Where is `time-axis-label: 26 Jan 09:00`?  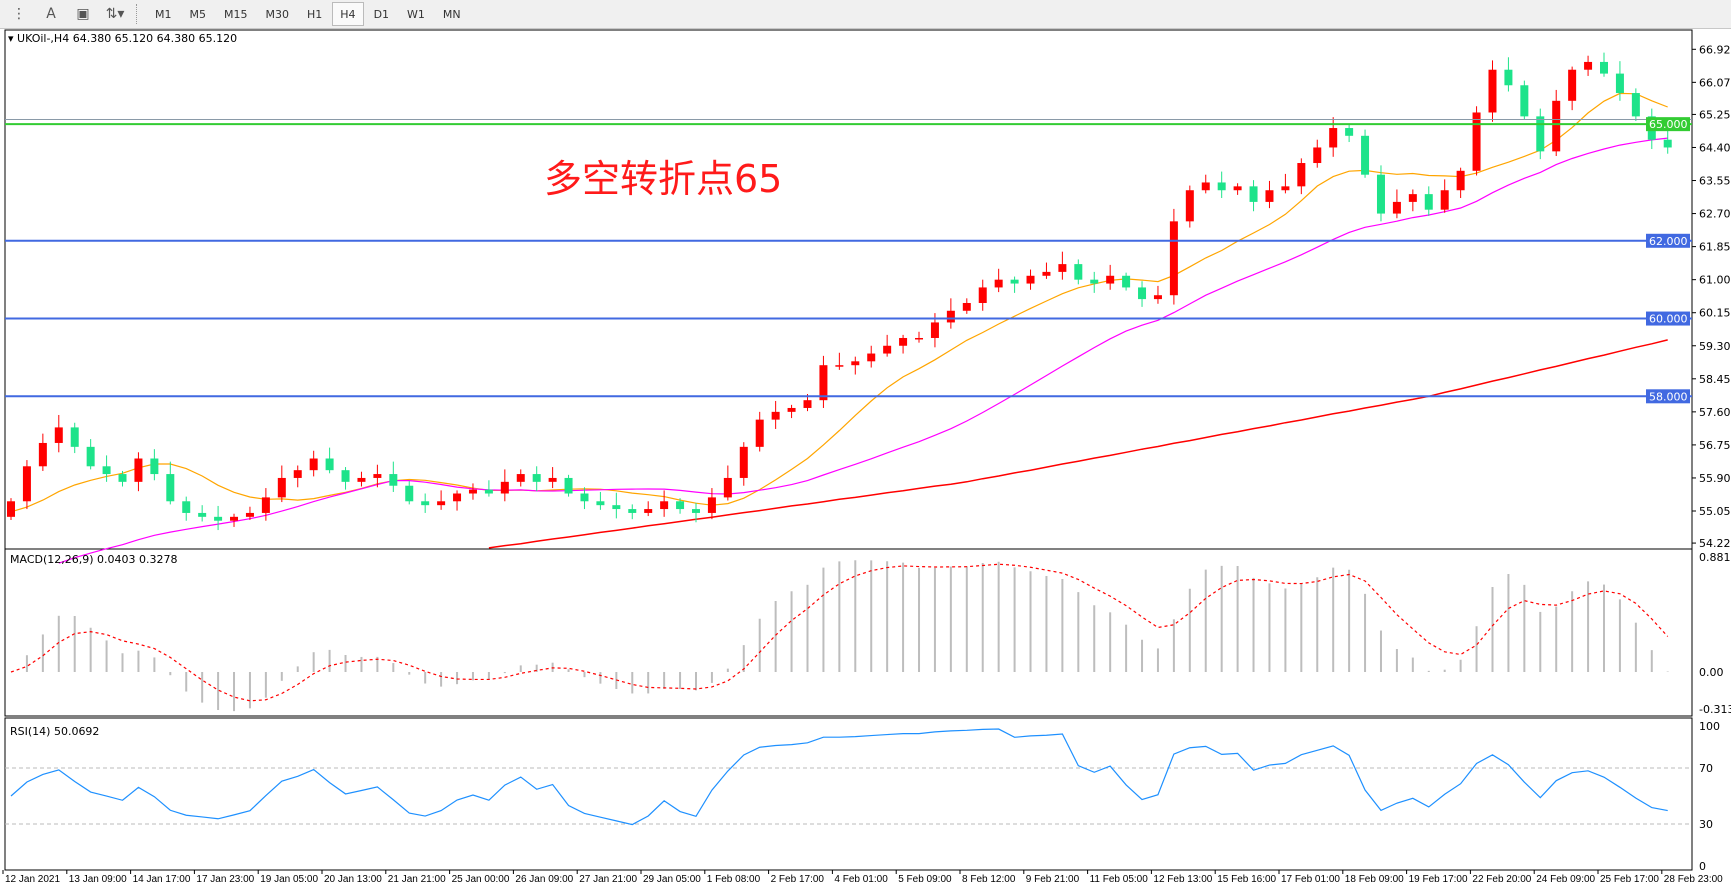 time-axis-label: 26 Jan 09:00 is located at coordinates (544, 879).